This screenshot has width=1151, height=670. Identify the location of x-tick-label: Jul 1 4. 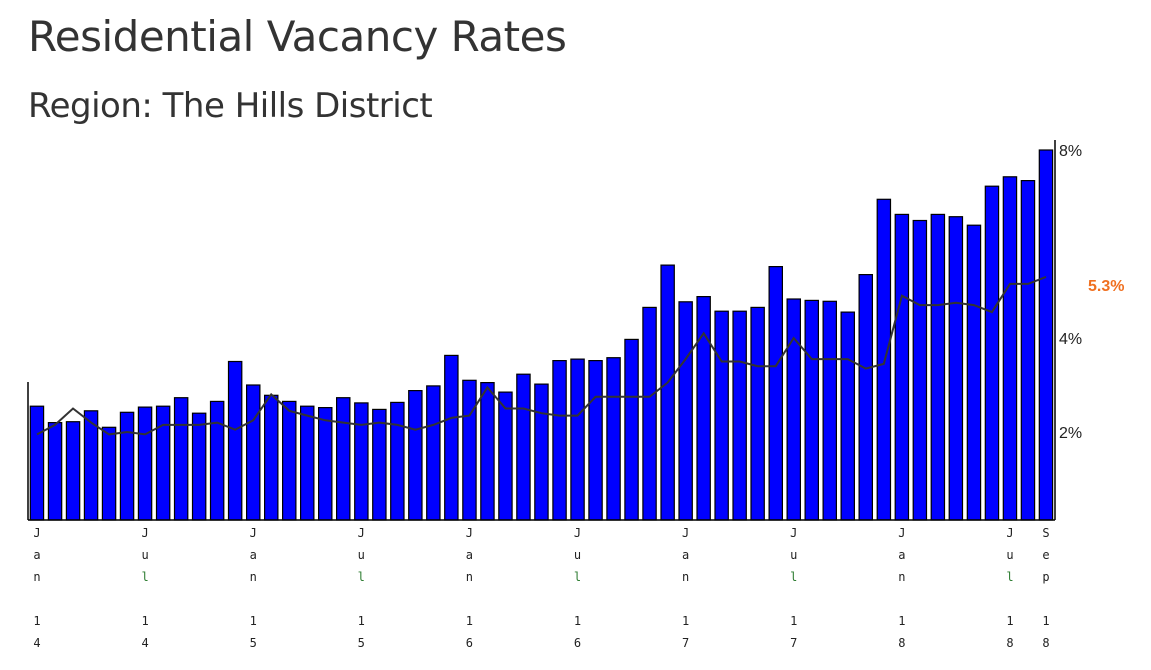
(144, 588).